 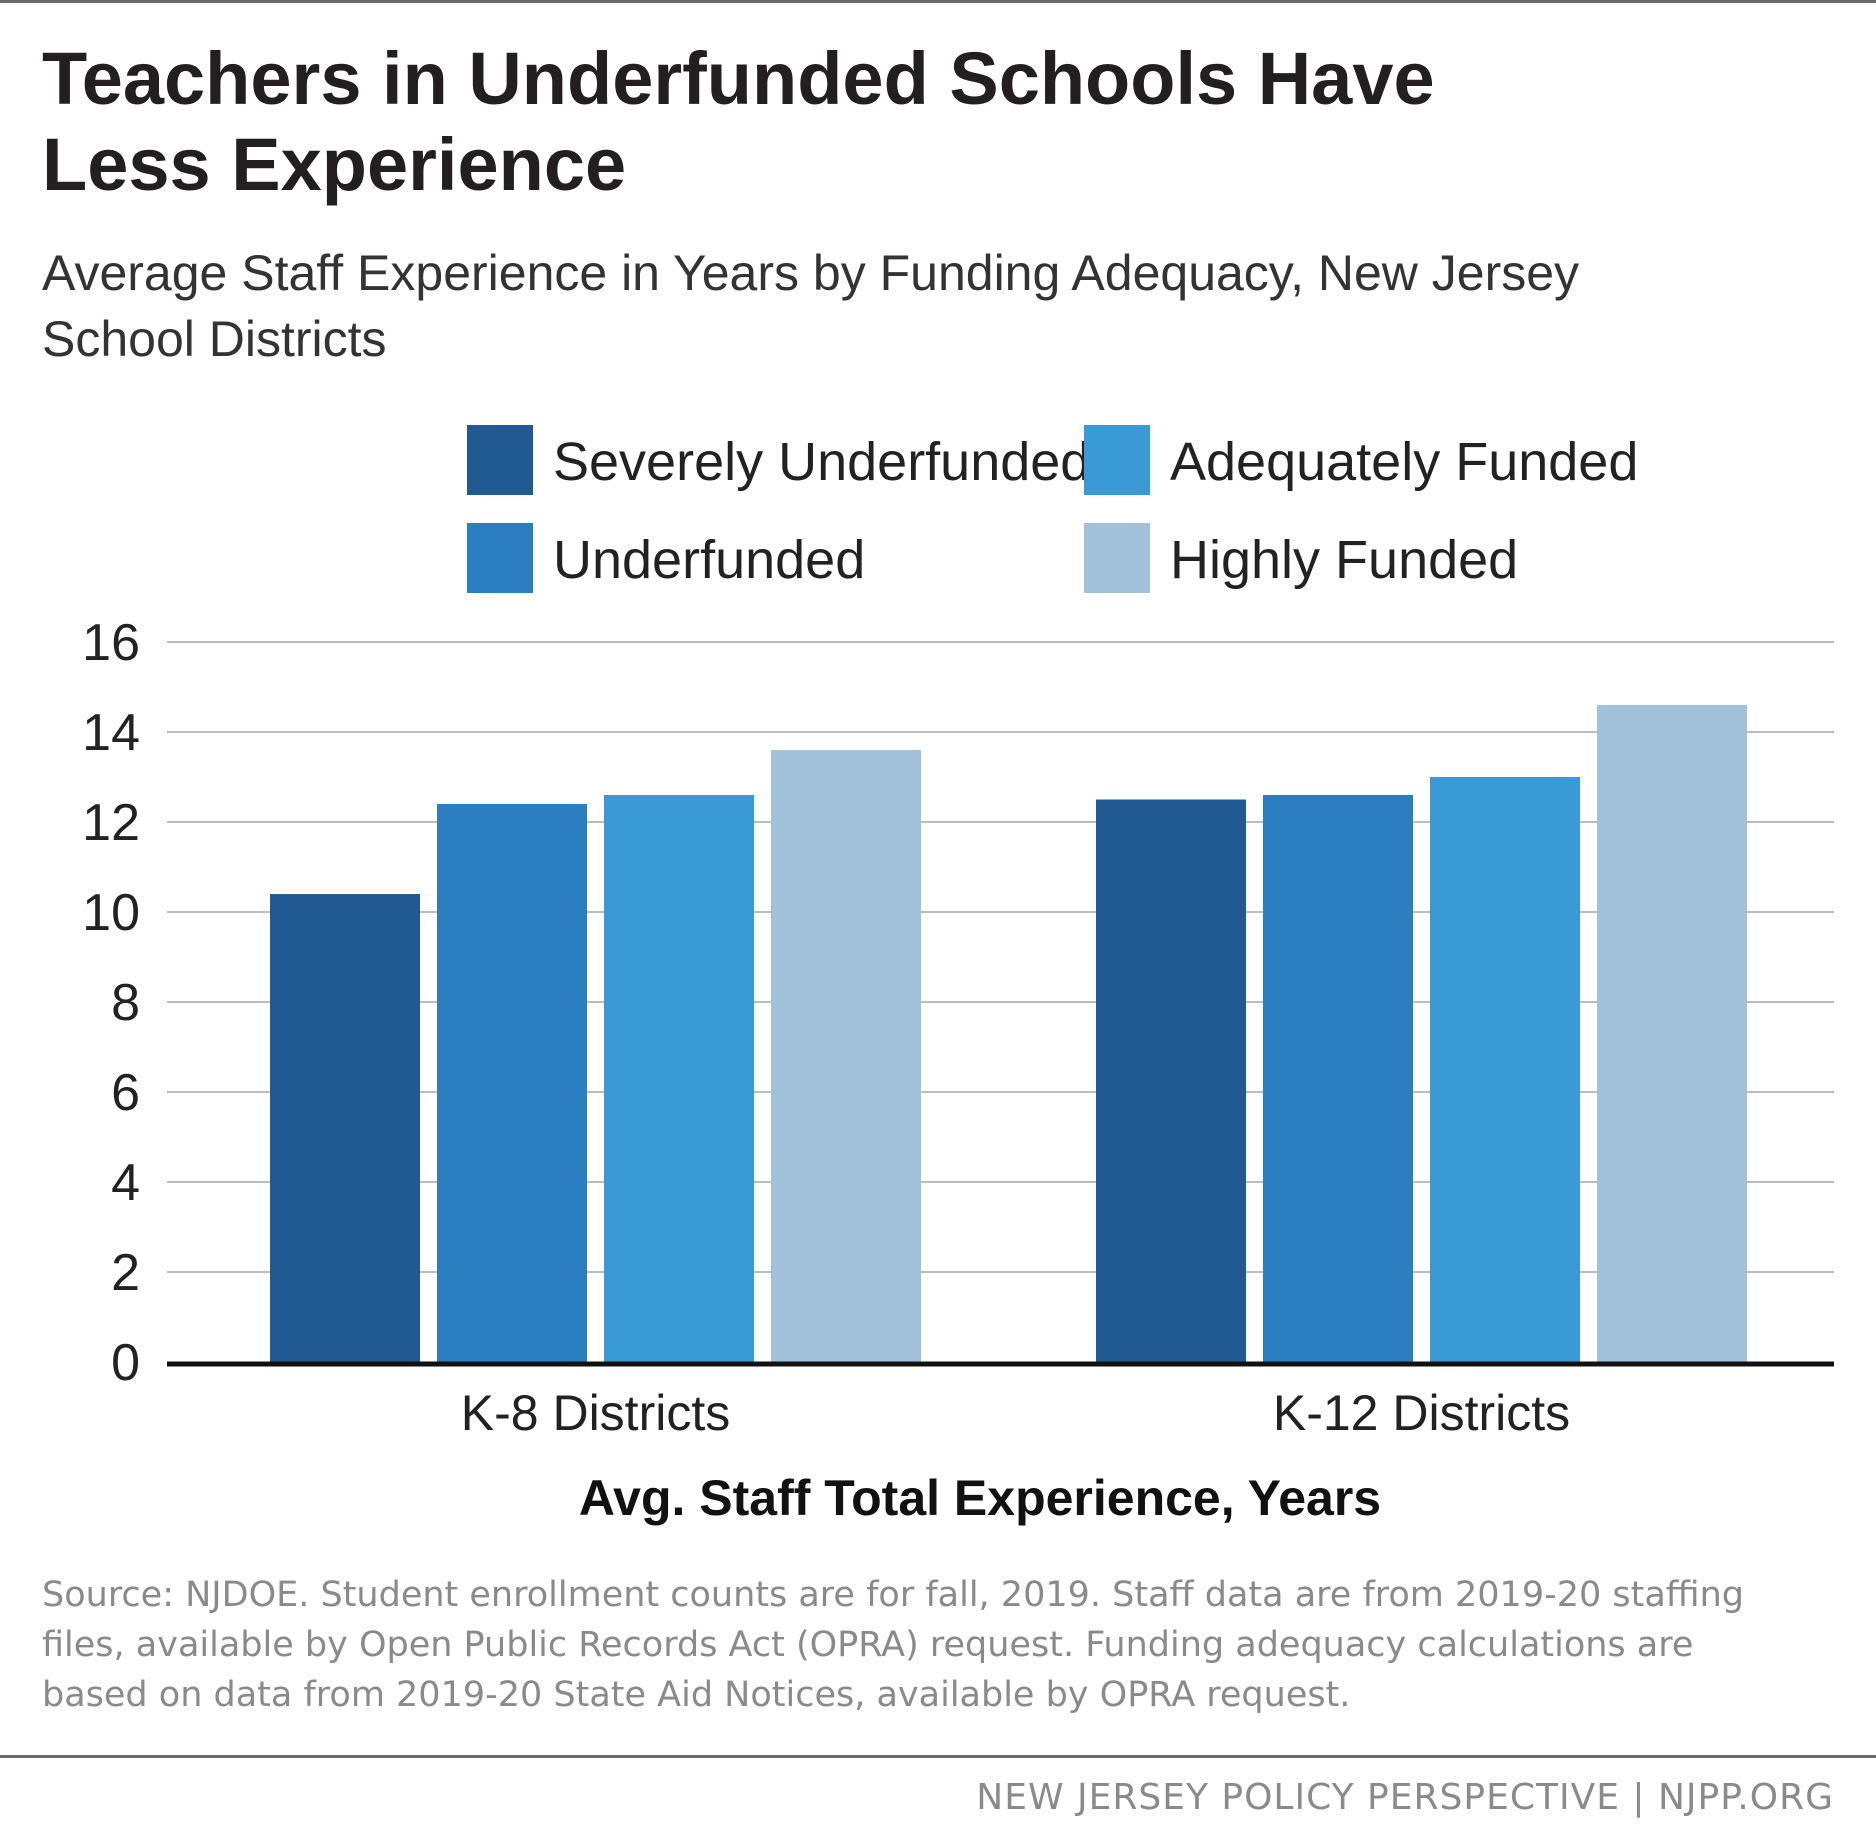 I want to click on bottom-rule, so click(x=938, y=1756).